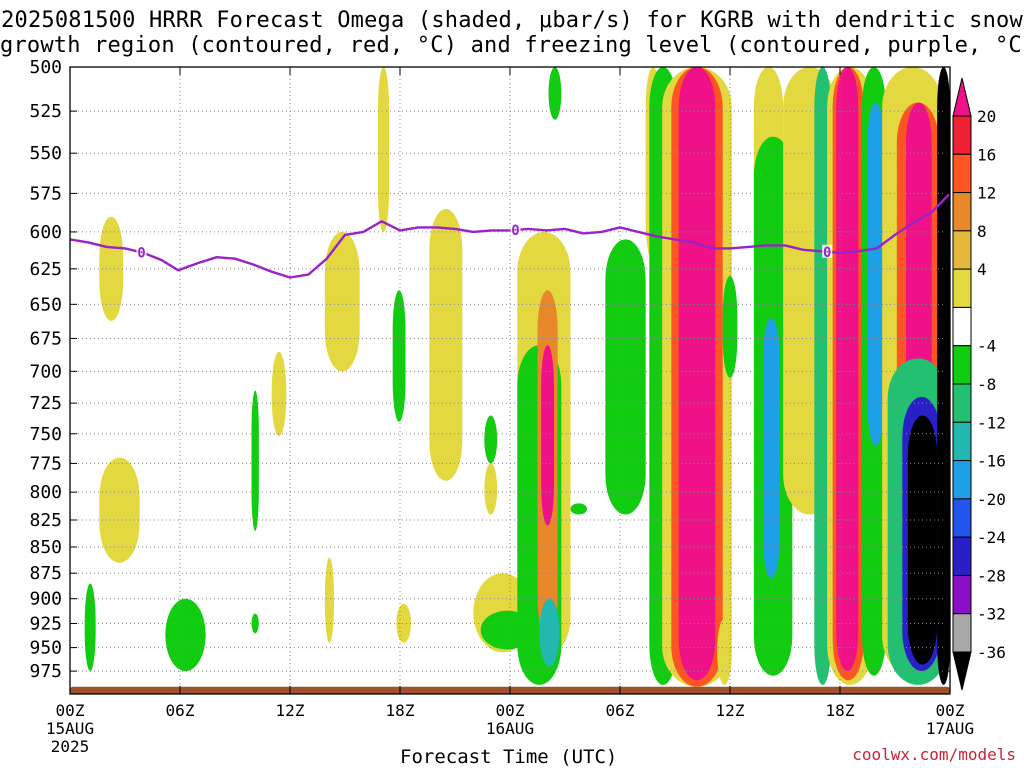  Describe the element at coordinates (620, 710) in the screenshot. I see `x-tick-label-30: 06Z` at that location.